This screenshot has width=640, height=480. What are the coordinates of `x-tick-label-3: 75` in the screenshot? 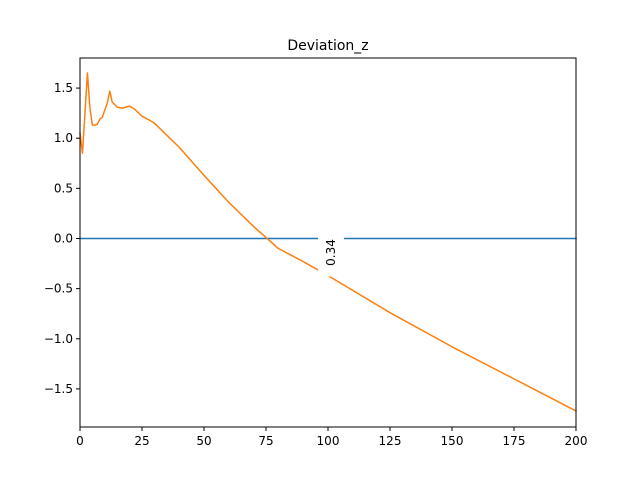 It's located at (265, 441).